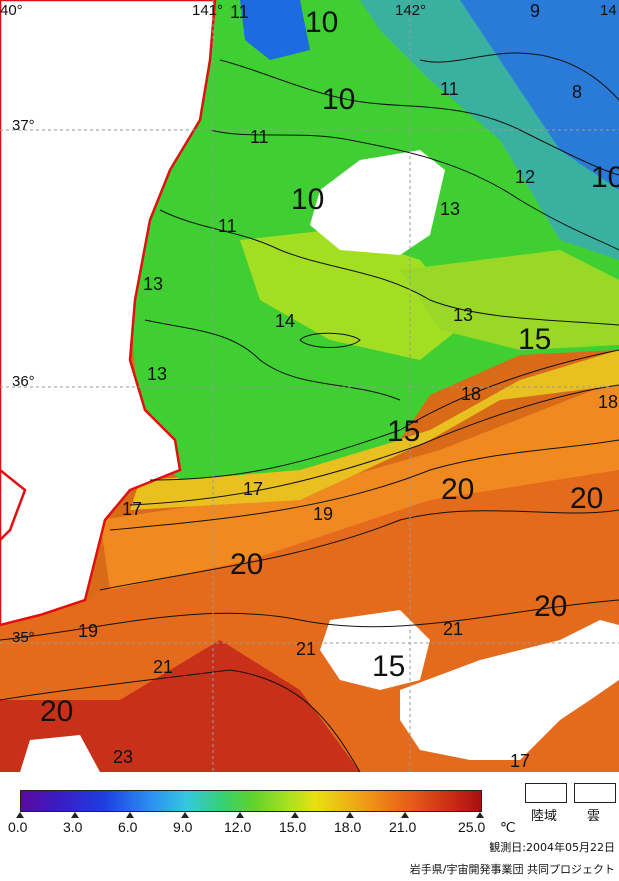 The image size is (619, 881). What do you see at coordinates (60, 753) in the screenshot?
I see `cloud-patch-southwest` at bounding box center [60, 753].